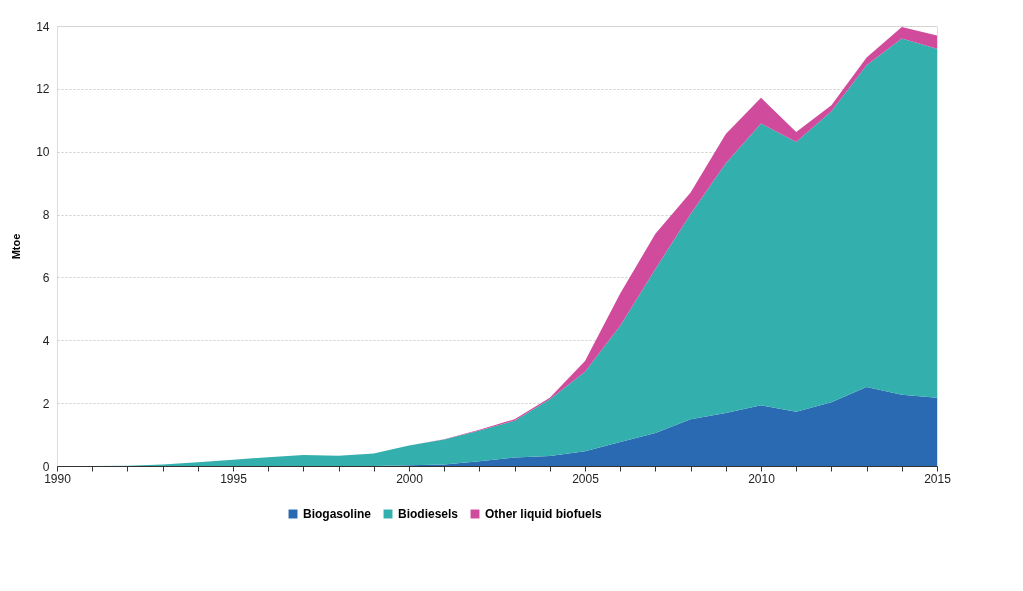  I want to click on y-tick-label: 6, so click(46, 277).